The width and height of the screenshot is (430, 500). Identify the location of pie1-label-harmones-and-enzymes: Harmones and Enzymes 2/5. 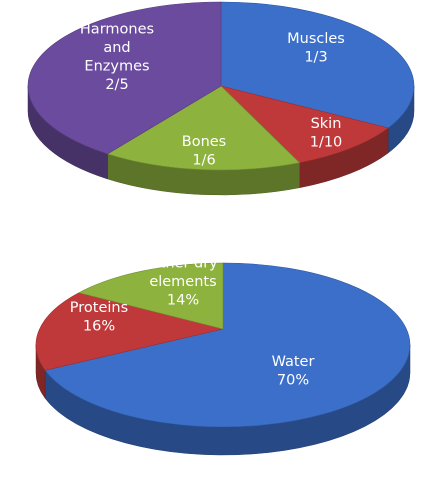
(117, 57).